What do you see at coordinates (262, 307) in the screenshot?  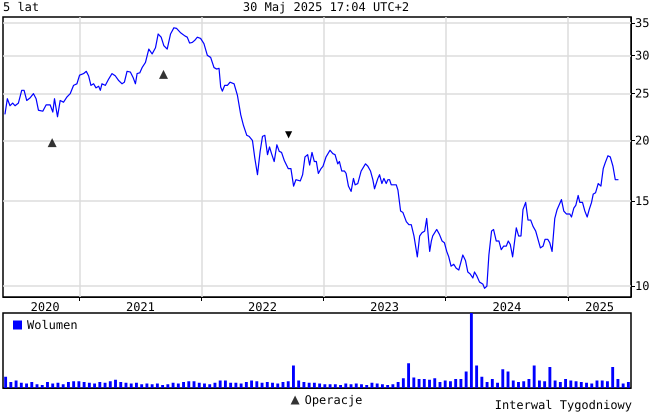 I see `x-tick-label: 2022` at bounding box center [262, 307].